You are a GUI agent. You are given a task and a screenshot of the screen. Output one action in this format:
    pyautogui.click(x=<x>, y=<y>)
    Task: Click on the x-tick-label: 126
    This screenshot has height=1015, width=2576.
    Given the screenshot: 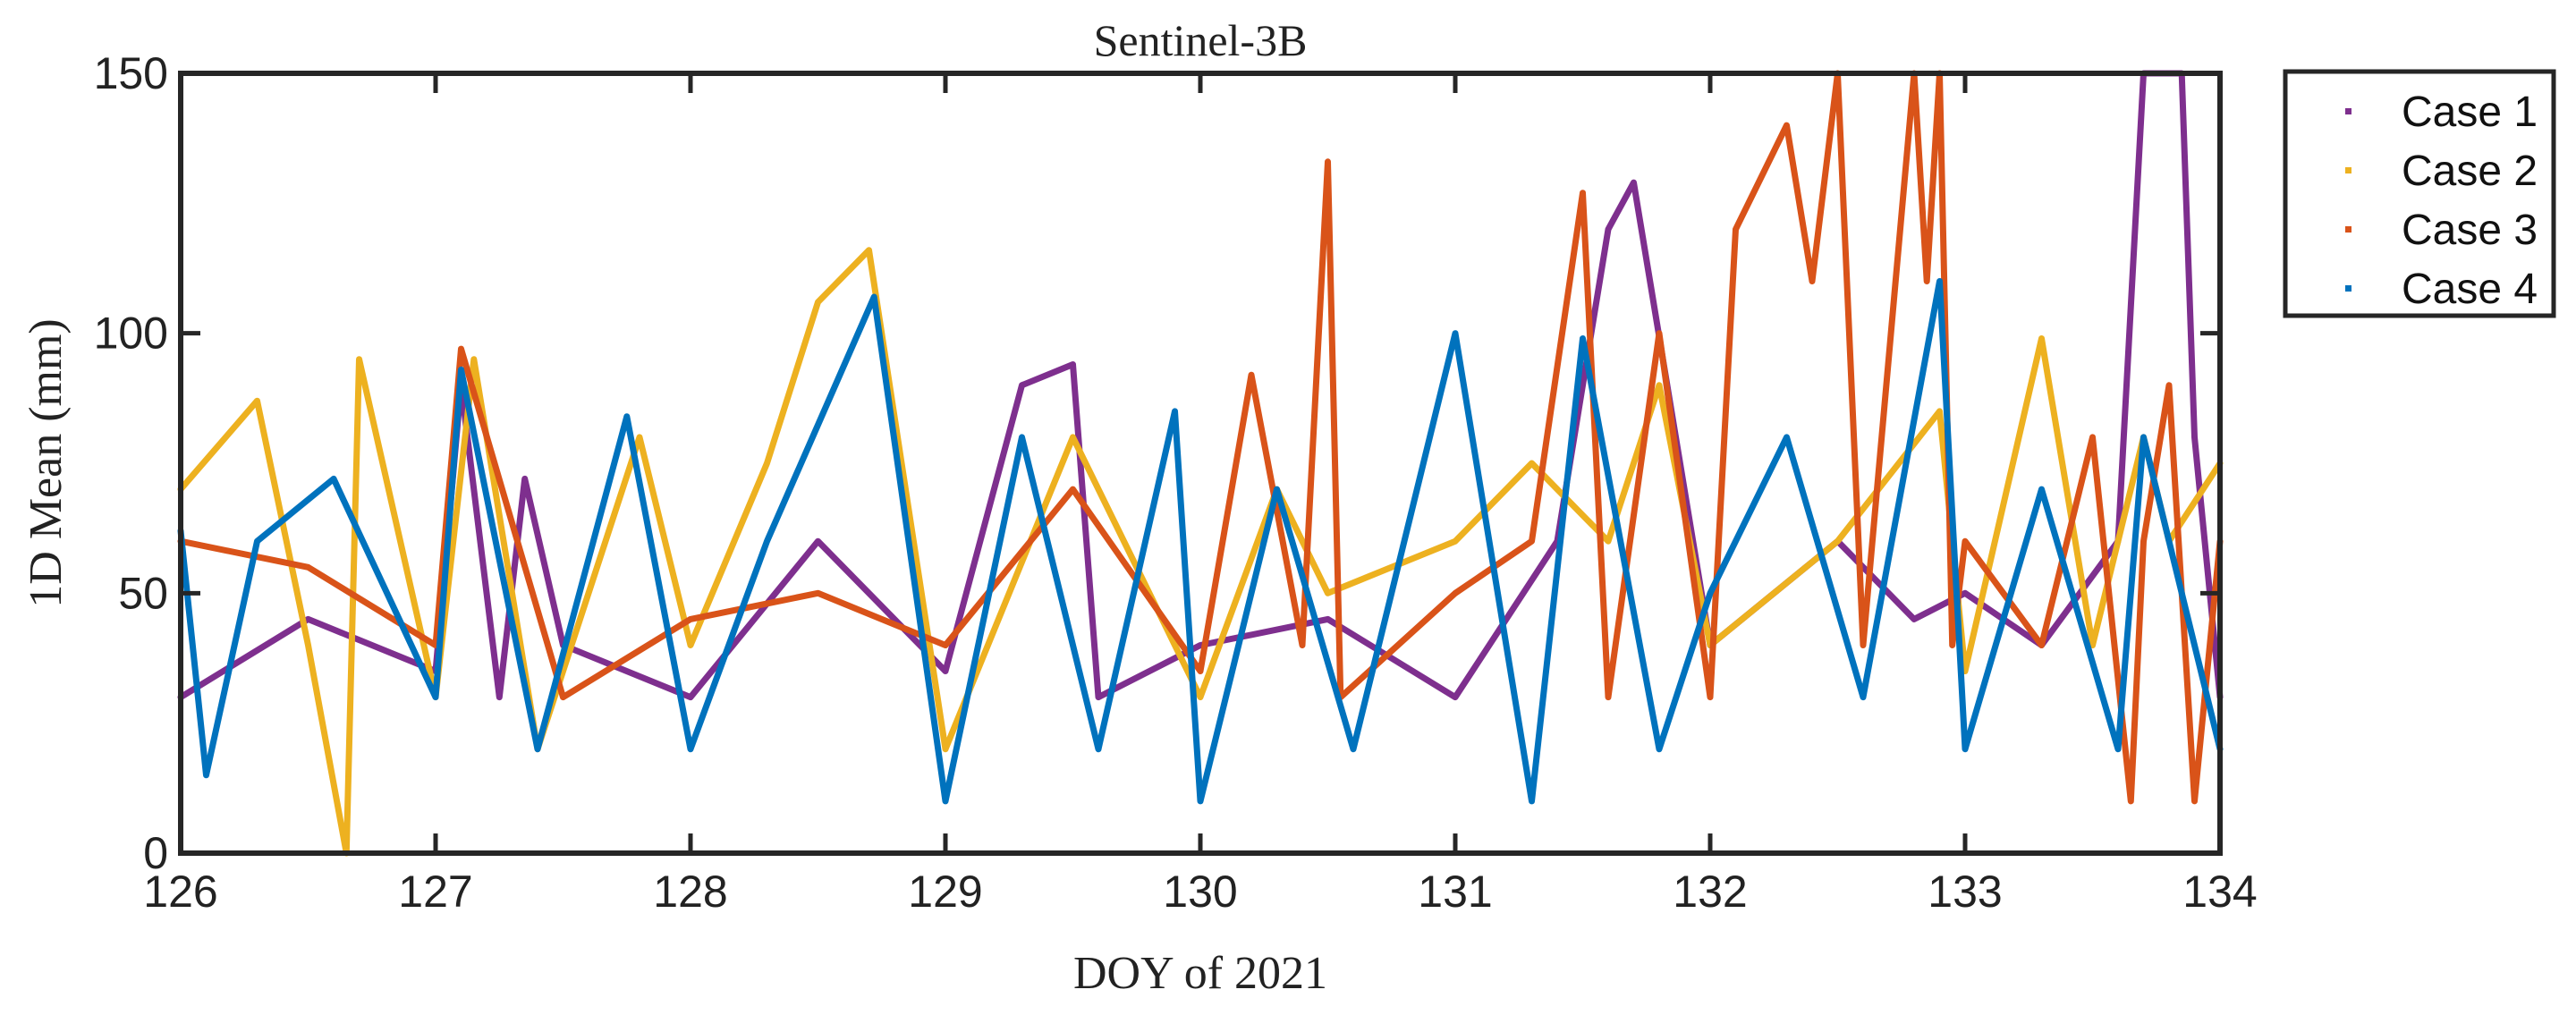 What is the action you would take?
    pyautogui.click(x=180, y=892)
    